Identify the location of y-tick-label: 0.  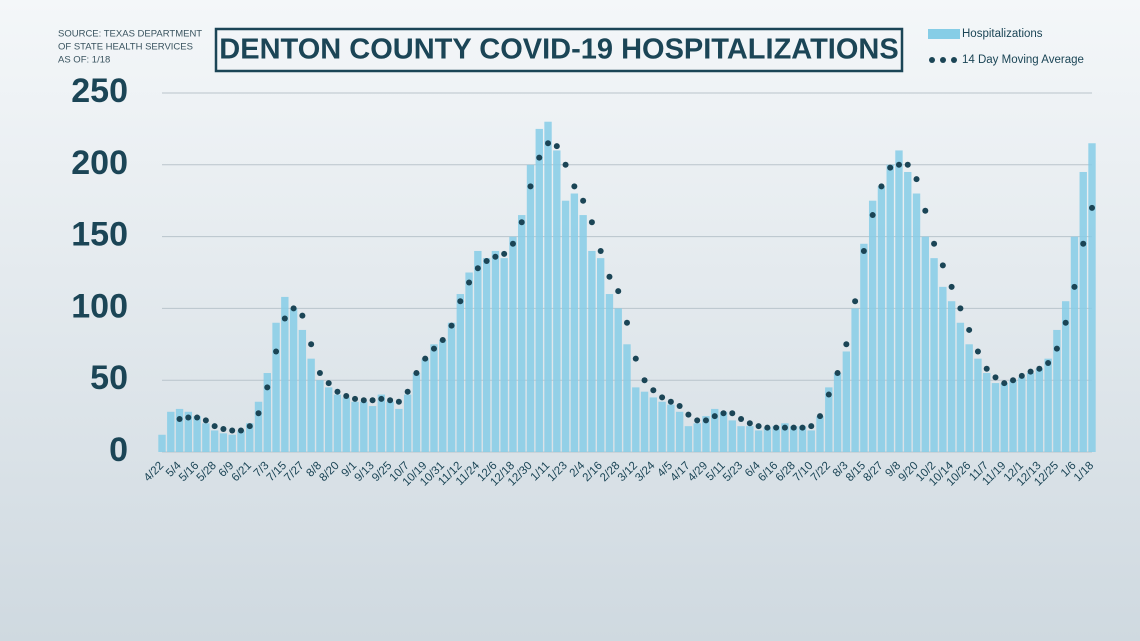
(118, 450).